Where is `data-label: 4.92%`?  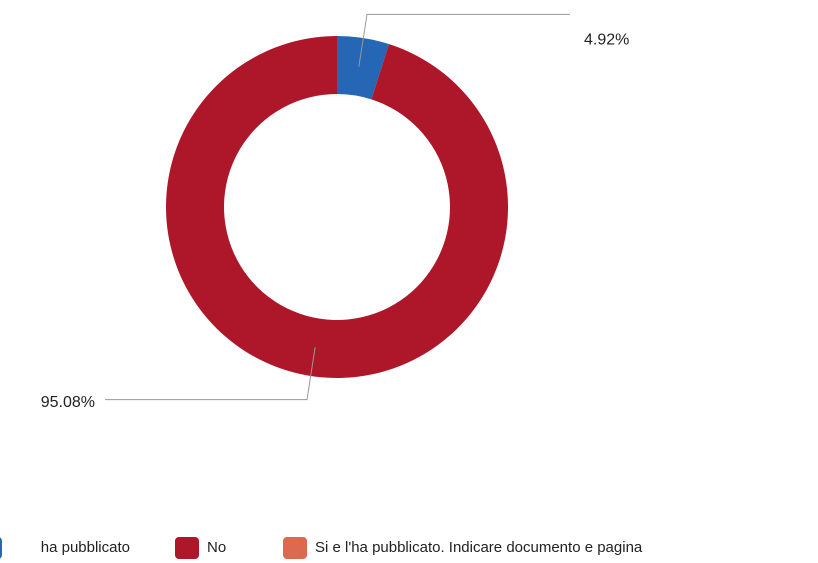
data-label: 4.92% is located at coordinates (606, 40).